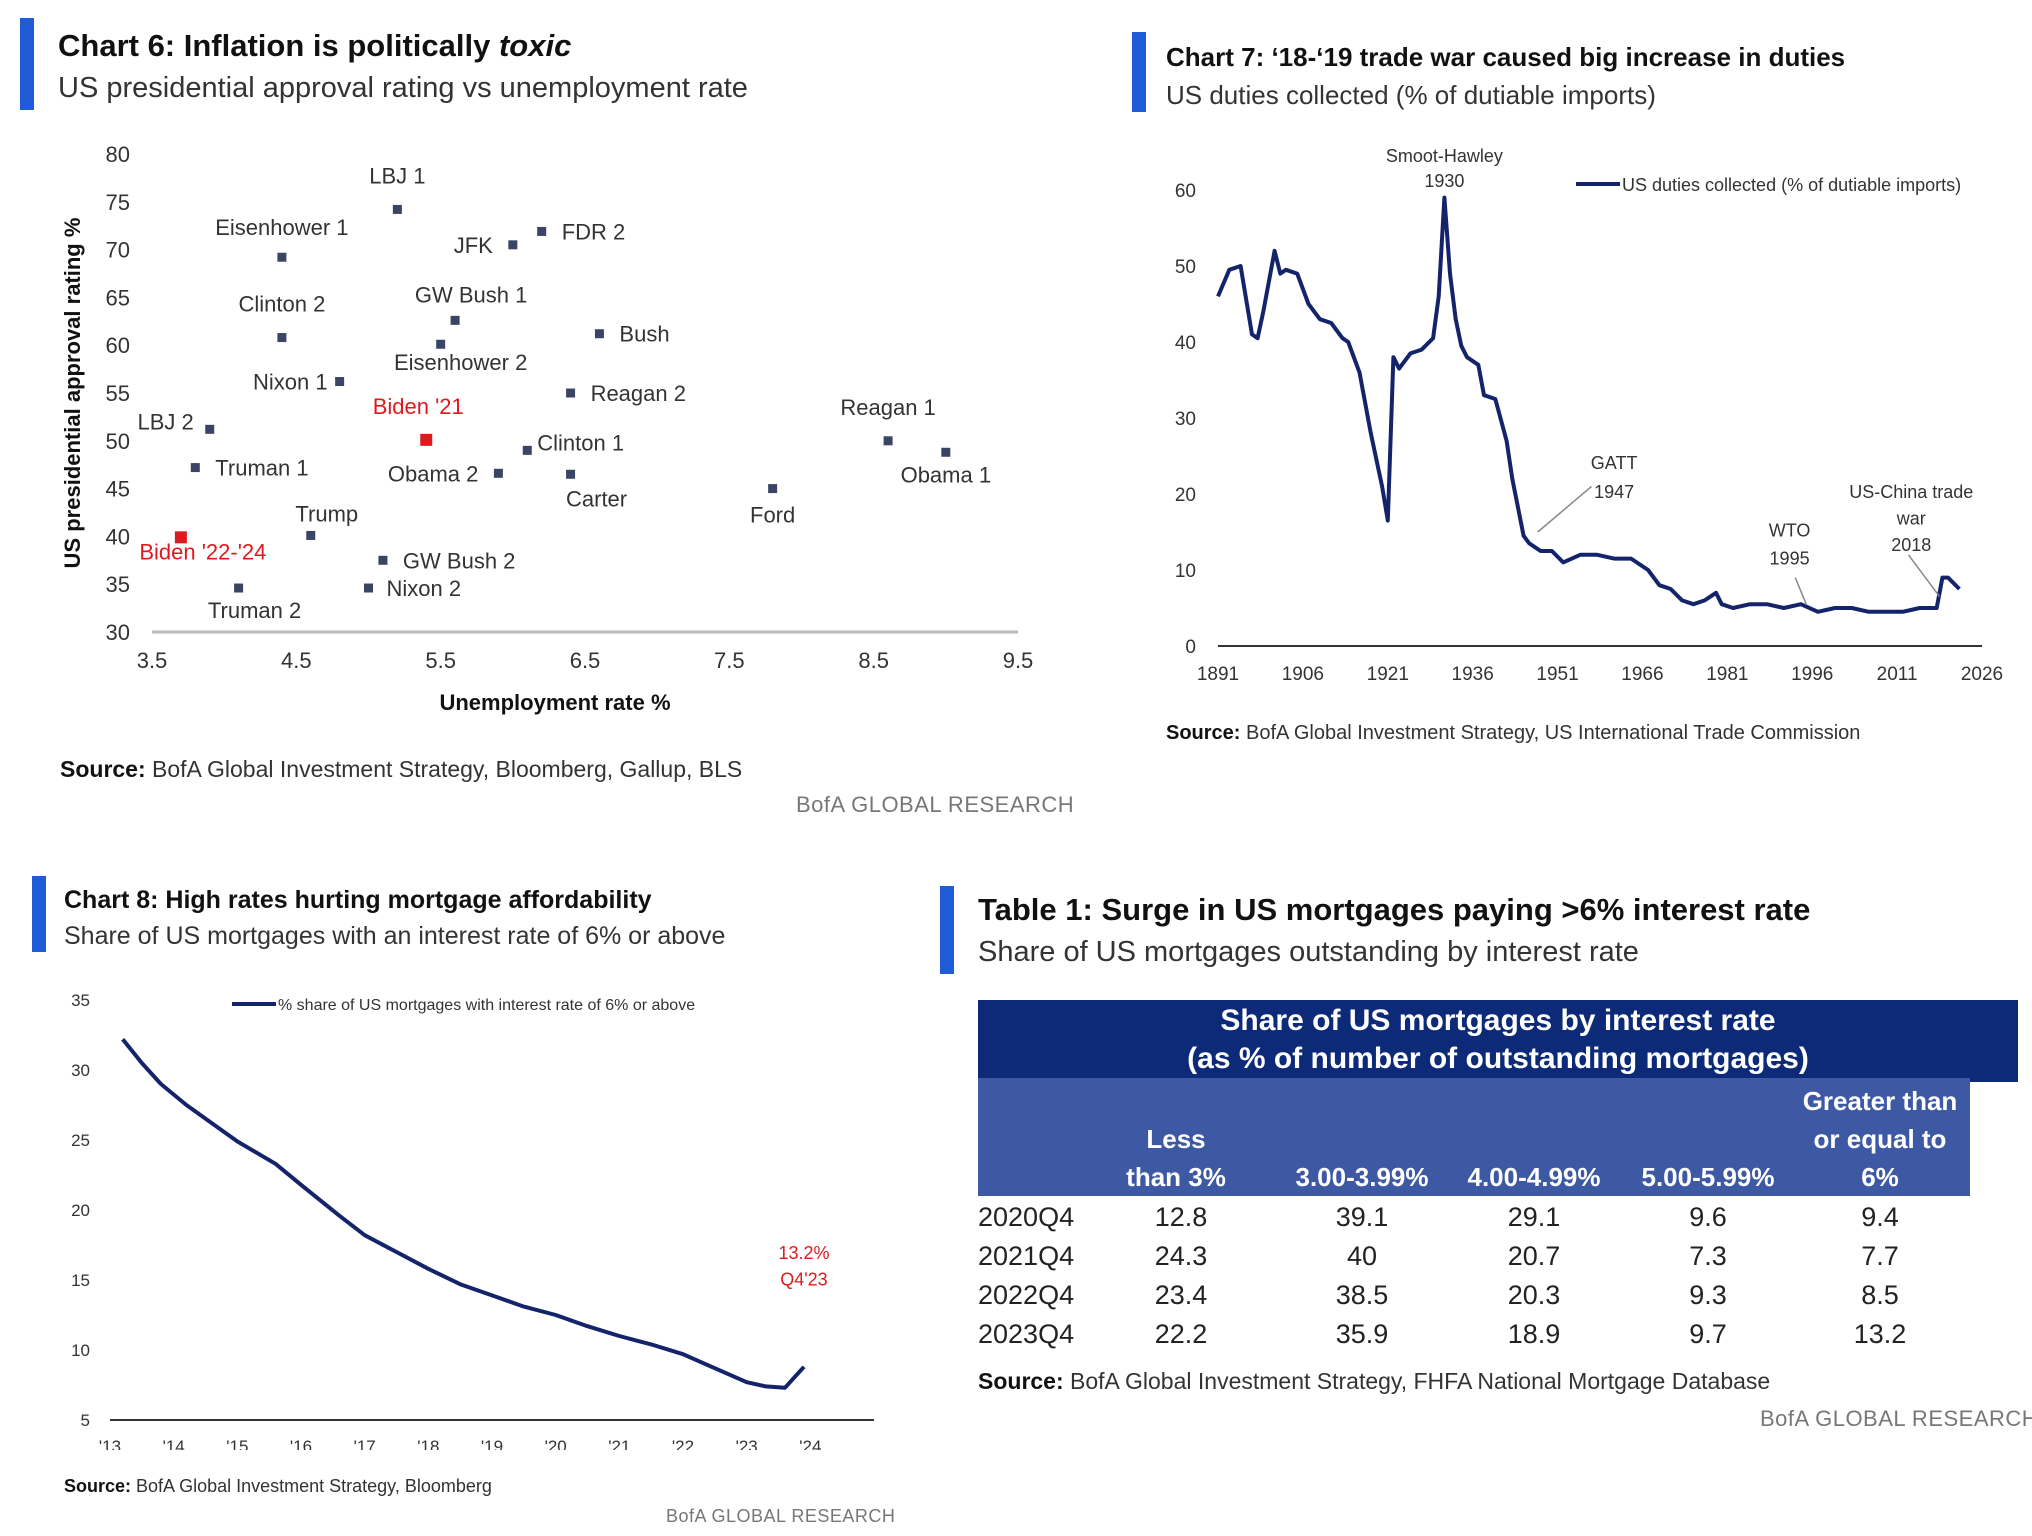  I want to click on chart6-x-tick-label: 4.5, so click(296, 660).